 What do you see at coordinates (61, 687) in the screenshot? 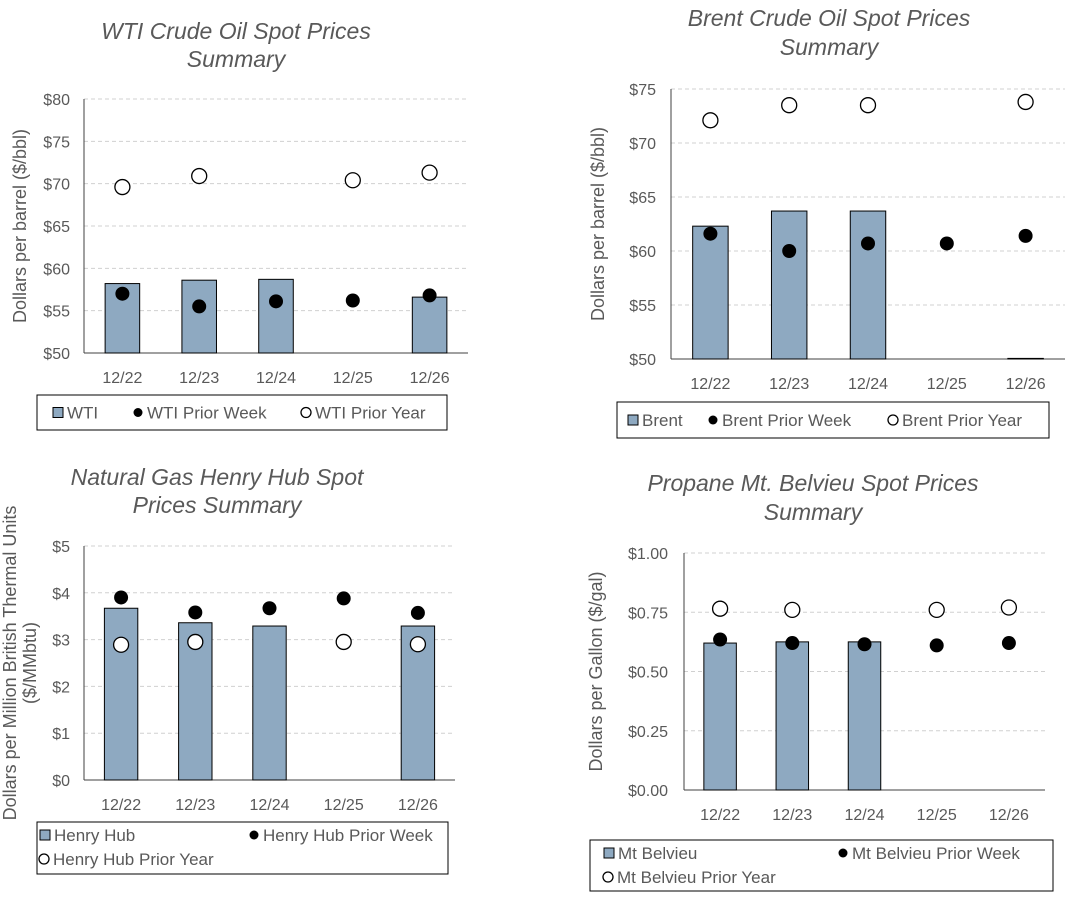
I see `y-tick-label: $2` at bounding box center [61, 687].